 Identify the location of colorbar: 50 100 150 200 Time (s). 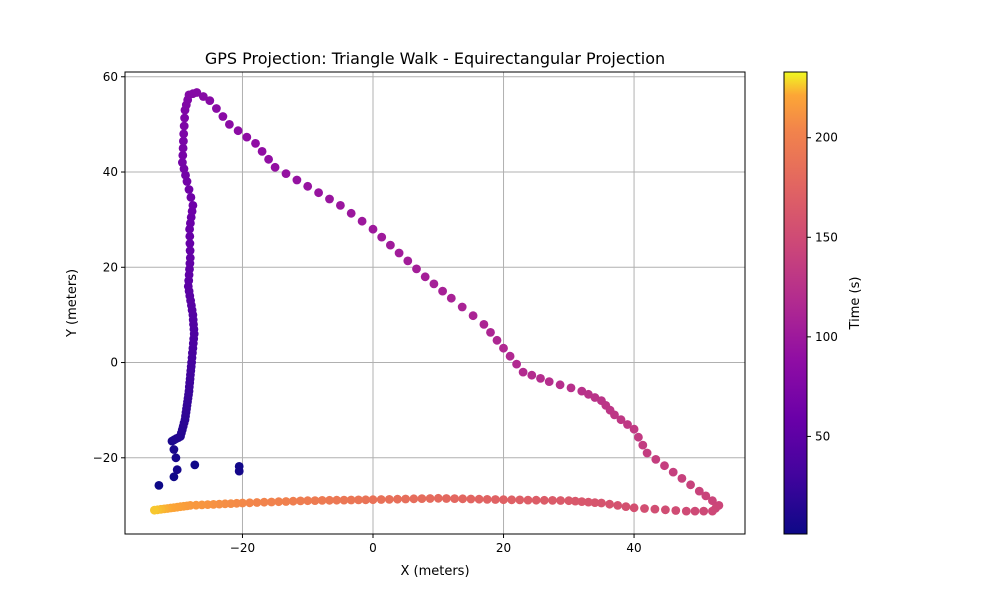
(823, 303).